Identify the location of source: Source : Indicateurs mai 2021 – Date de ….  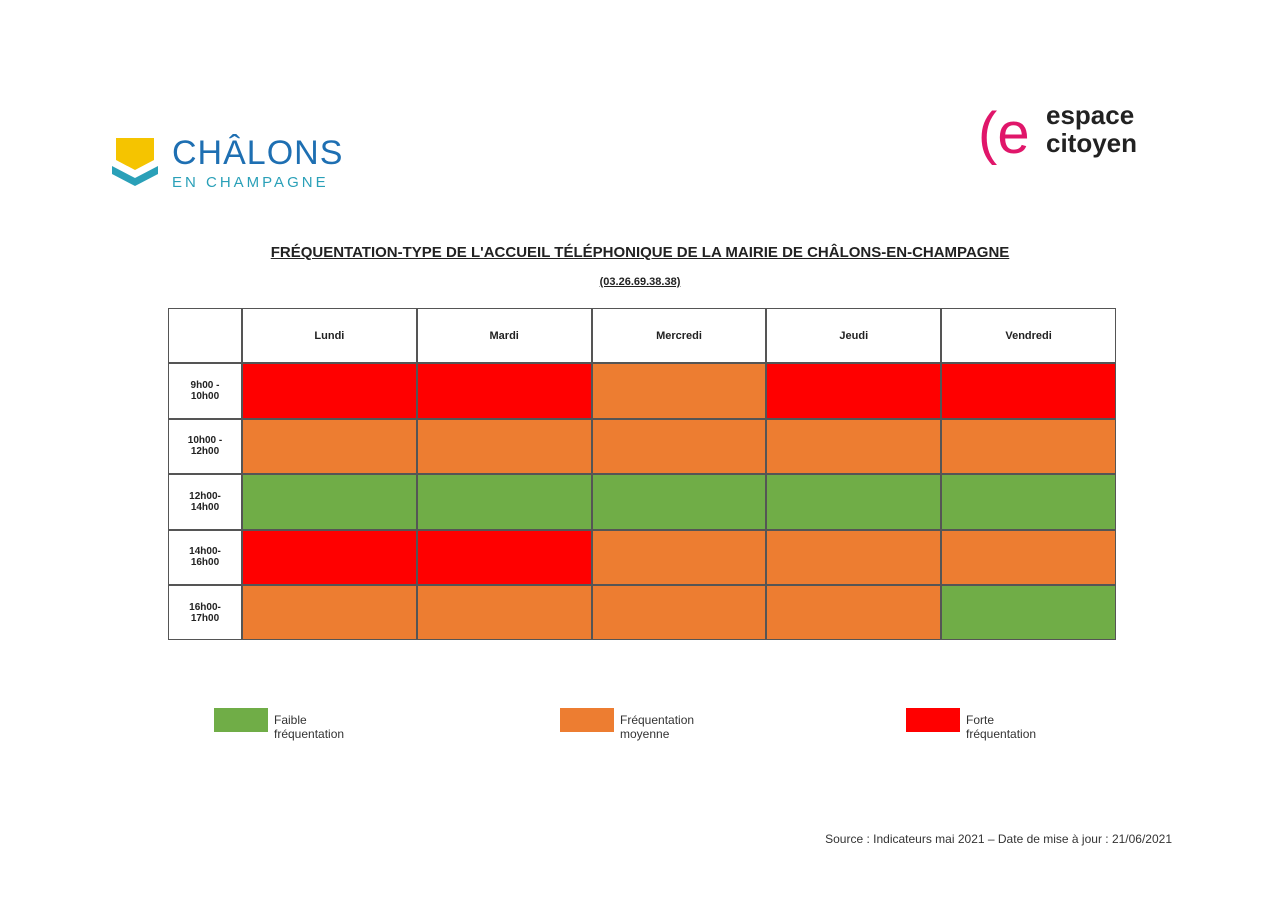
(998, 839).